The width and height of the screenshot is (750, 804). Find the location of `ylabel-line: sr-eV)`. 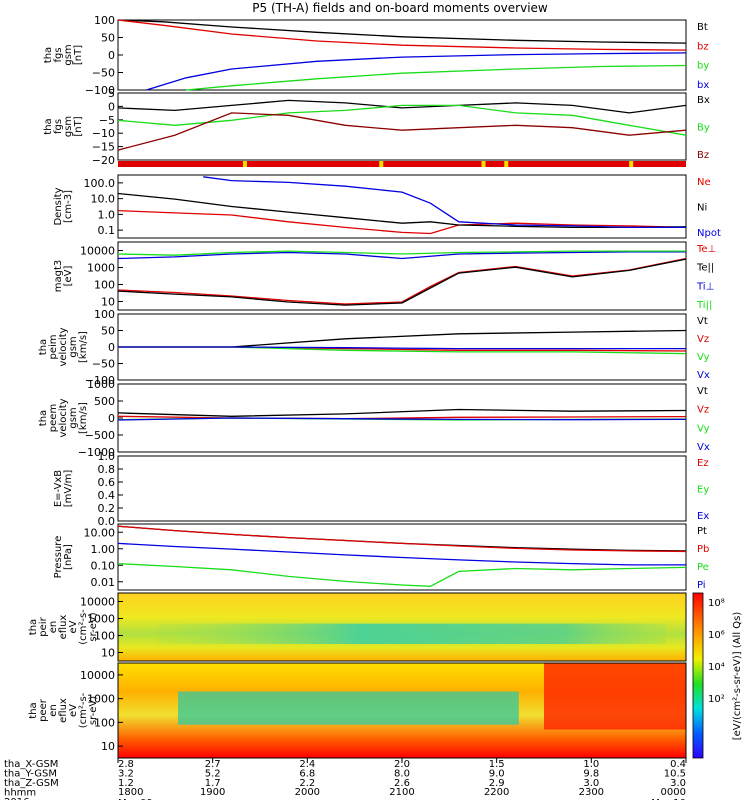

ylabel-line: sr-eV) is located at coordinates (93, 710).